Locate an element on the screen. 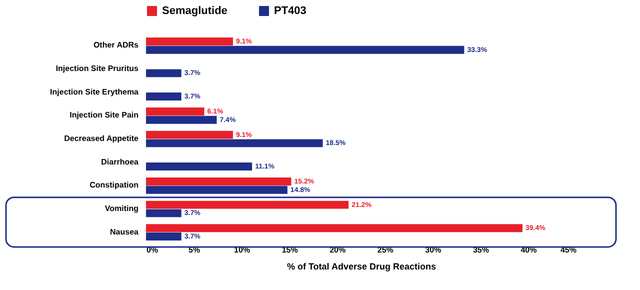  y-tick-label: Injection Site Erythema is located at coordinates (95, 91).